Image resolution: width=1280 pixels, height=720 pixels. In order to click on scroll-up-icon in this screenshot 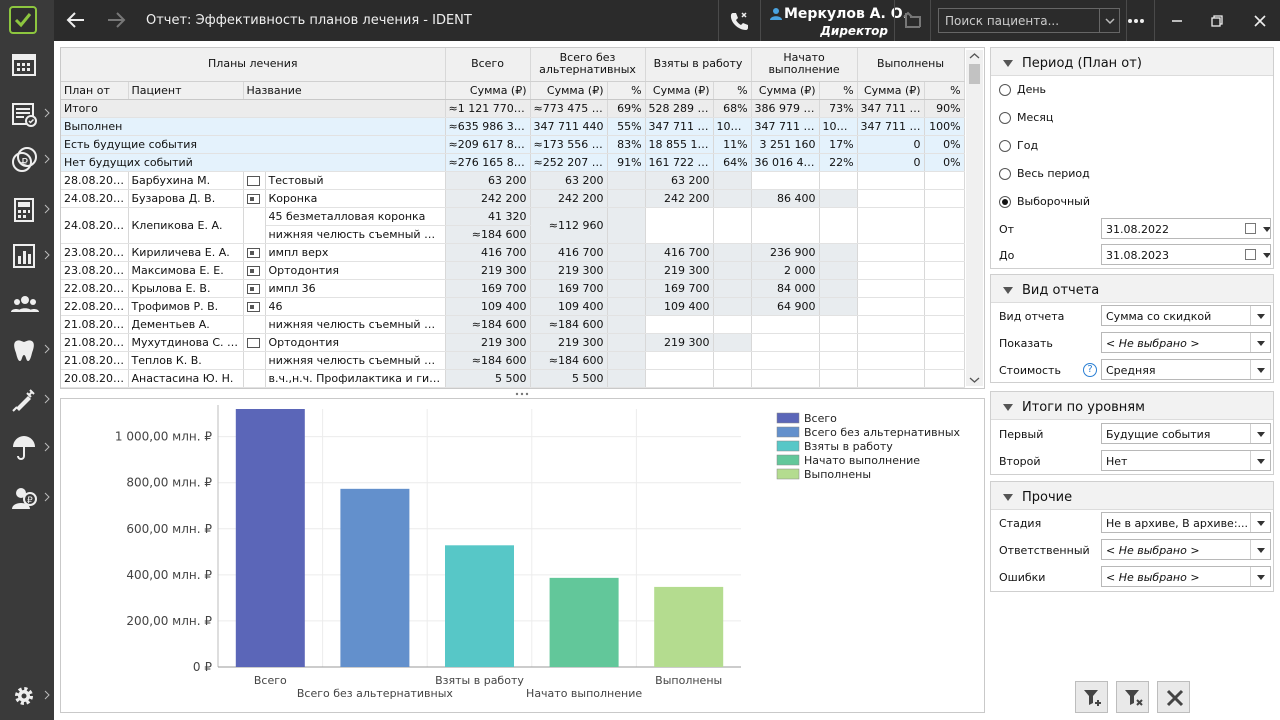, I will do `click(974, 56)`.